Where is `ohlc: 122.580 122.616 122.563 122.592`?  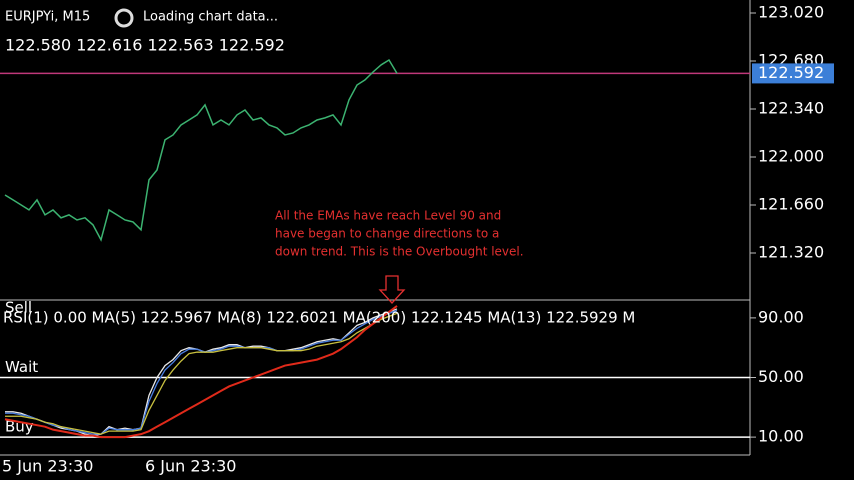
ohlc: 122.580 122.616 122.563 122.592 is located at coordinates (145, 45).